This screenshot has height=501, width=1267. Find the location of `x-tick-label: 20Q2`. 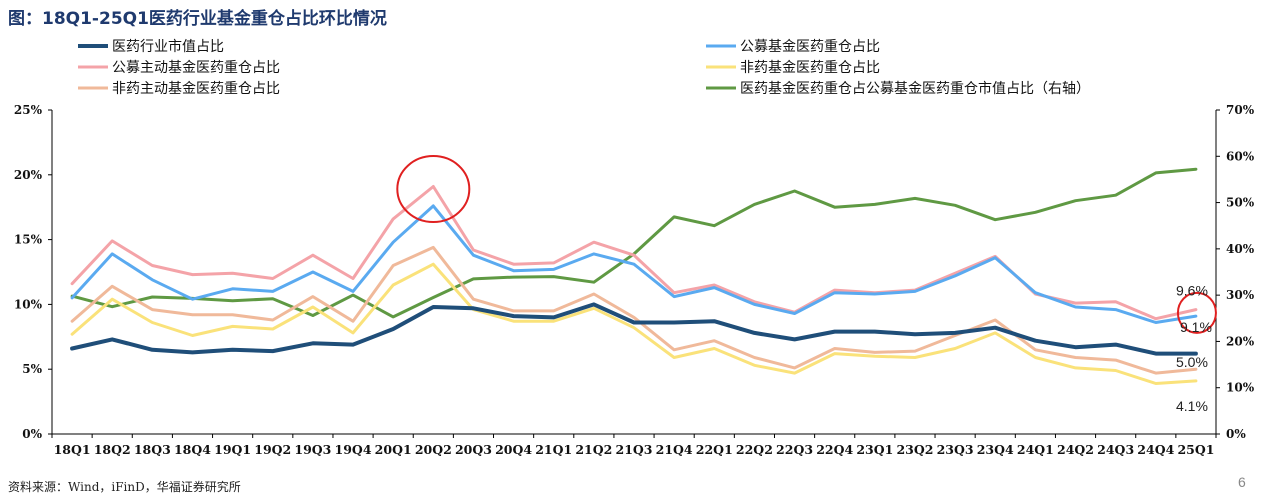

x-tick-label: 20Q2 is located at coordinates (433, 449).